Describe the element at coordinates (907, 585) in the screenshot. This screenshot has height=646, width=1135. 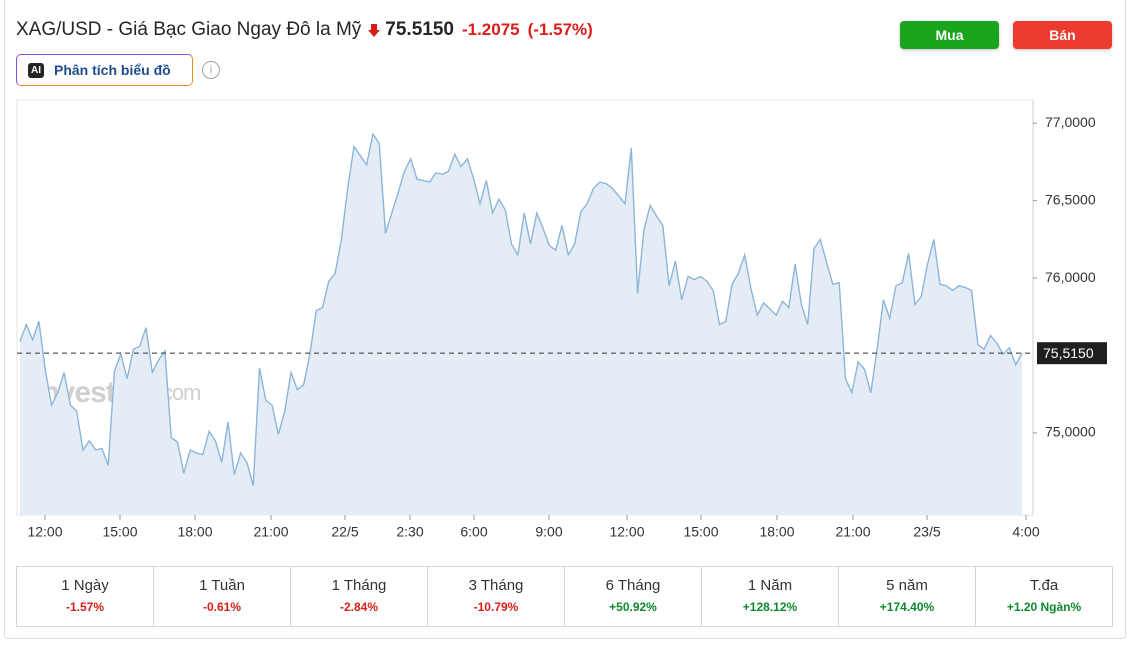
I see `period-label: 5 năm` at that location.